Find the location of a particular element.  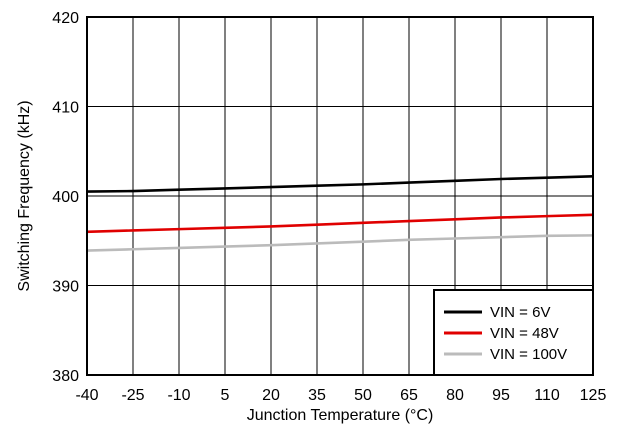

x-axis-label: Junction Temperature (°C) is located at coordinates (340, 415).